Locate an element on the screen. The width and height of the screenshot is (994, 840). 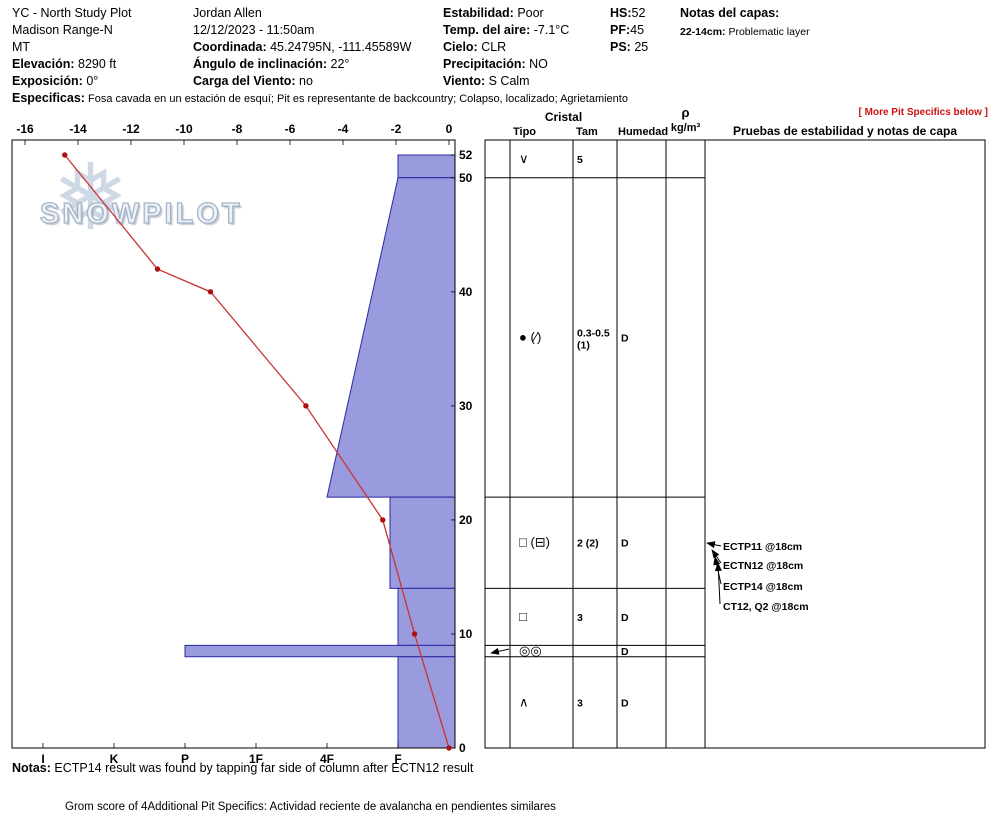
pf: PF:45 is located at coordinates (627, 30).